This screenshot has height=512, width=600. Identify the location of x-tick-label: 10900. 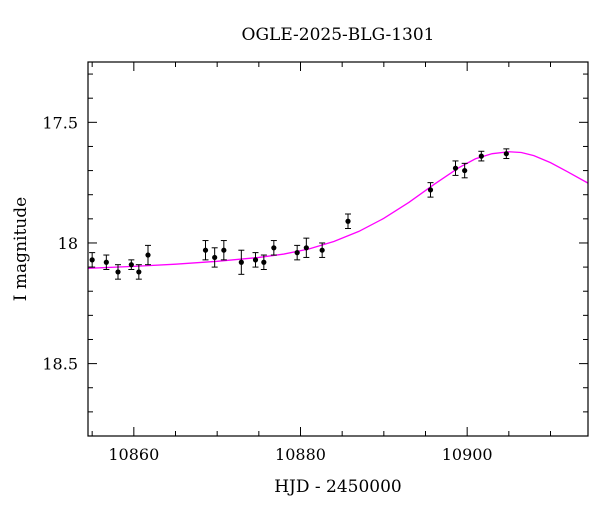
(467, 454).